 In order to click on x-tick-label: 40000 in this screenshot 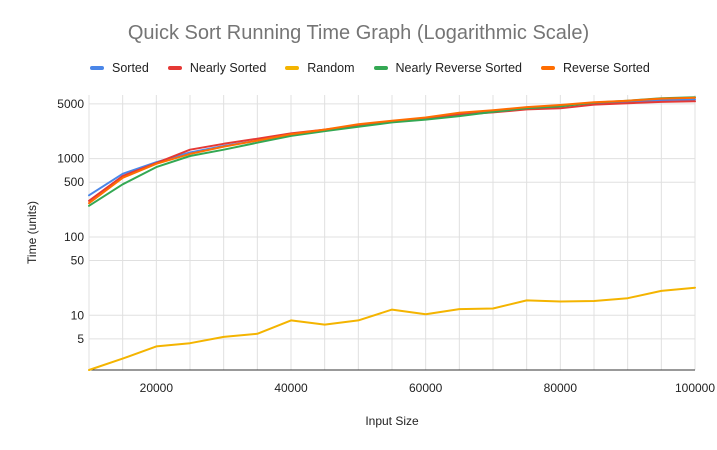, I will do `click(291, 388)`.